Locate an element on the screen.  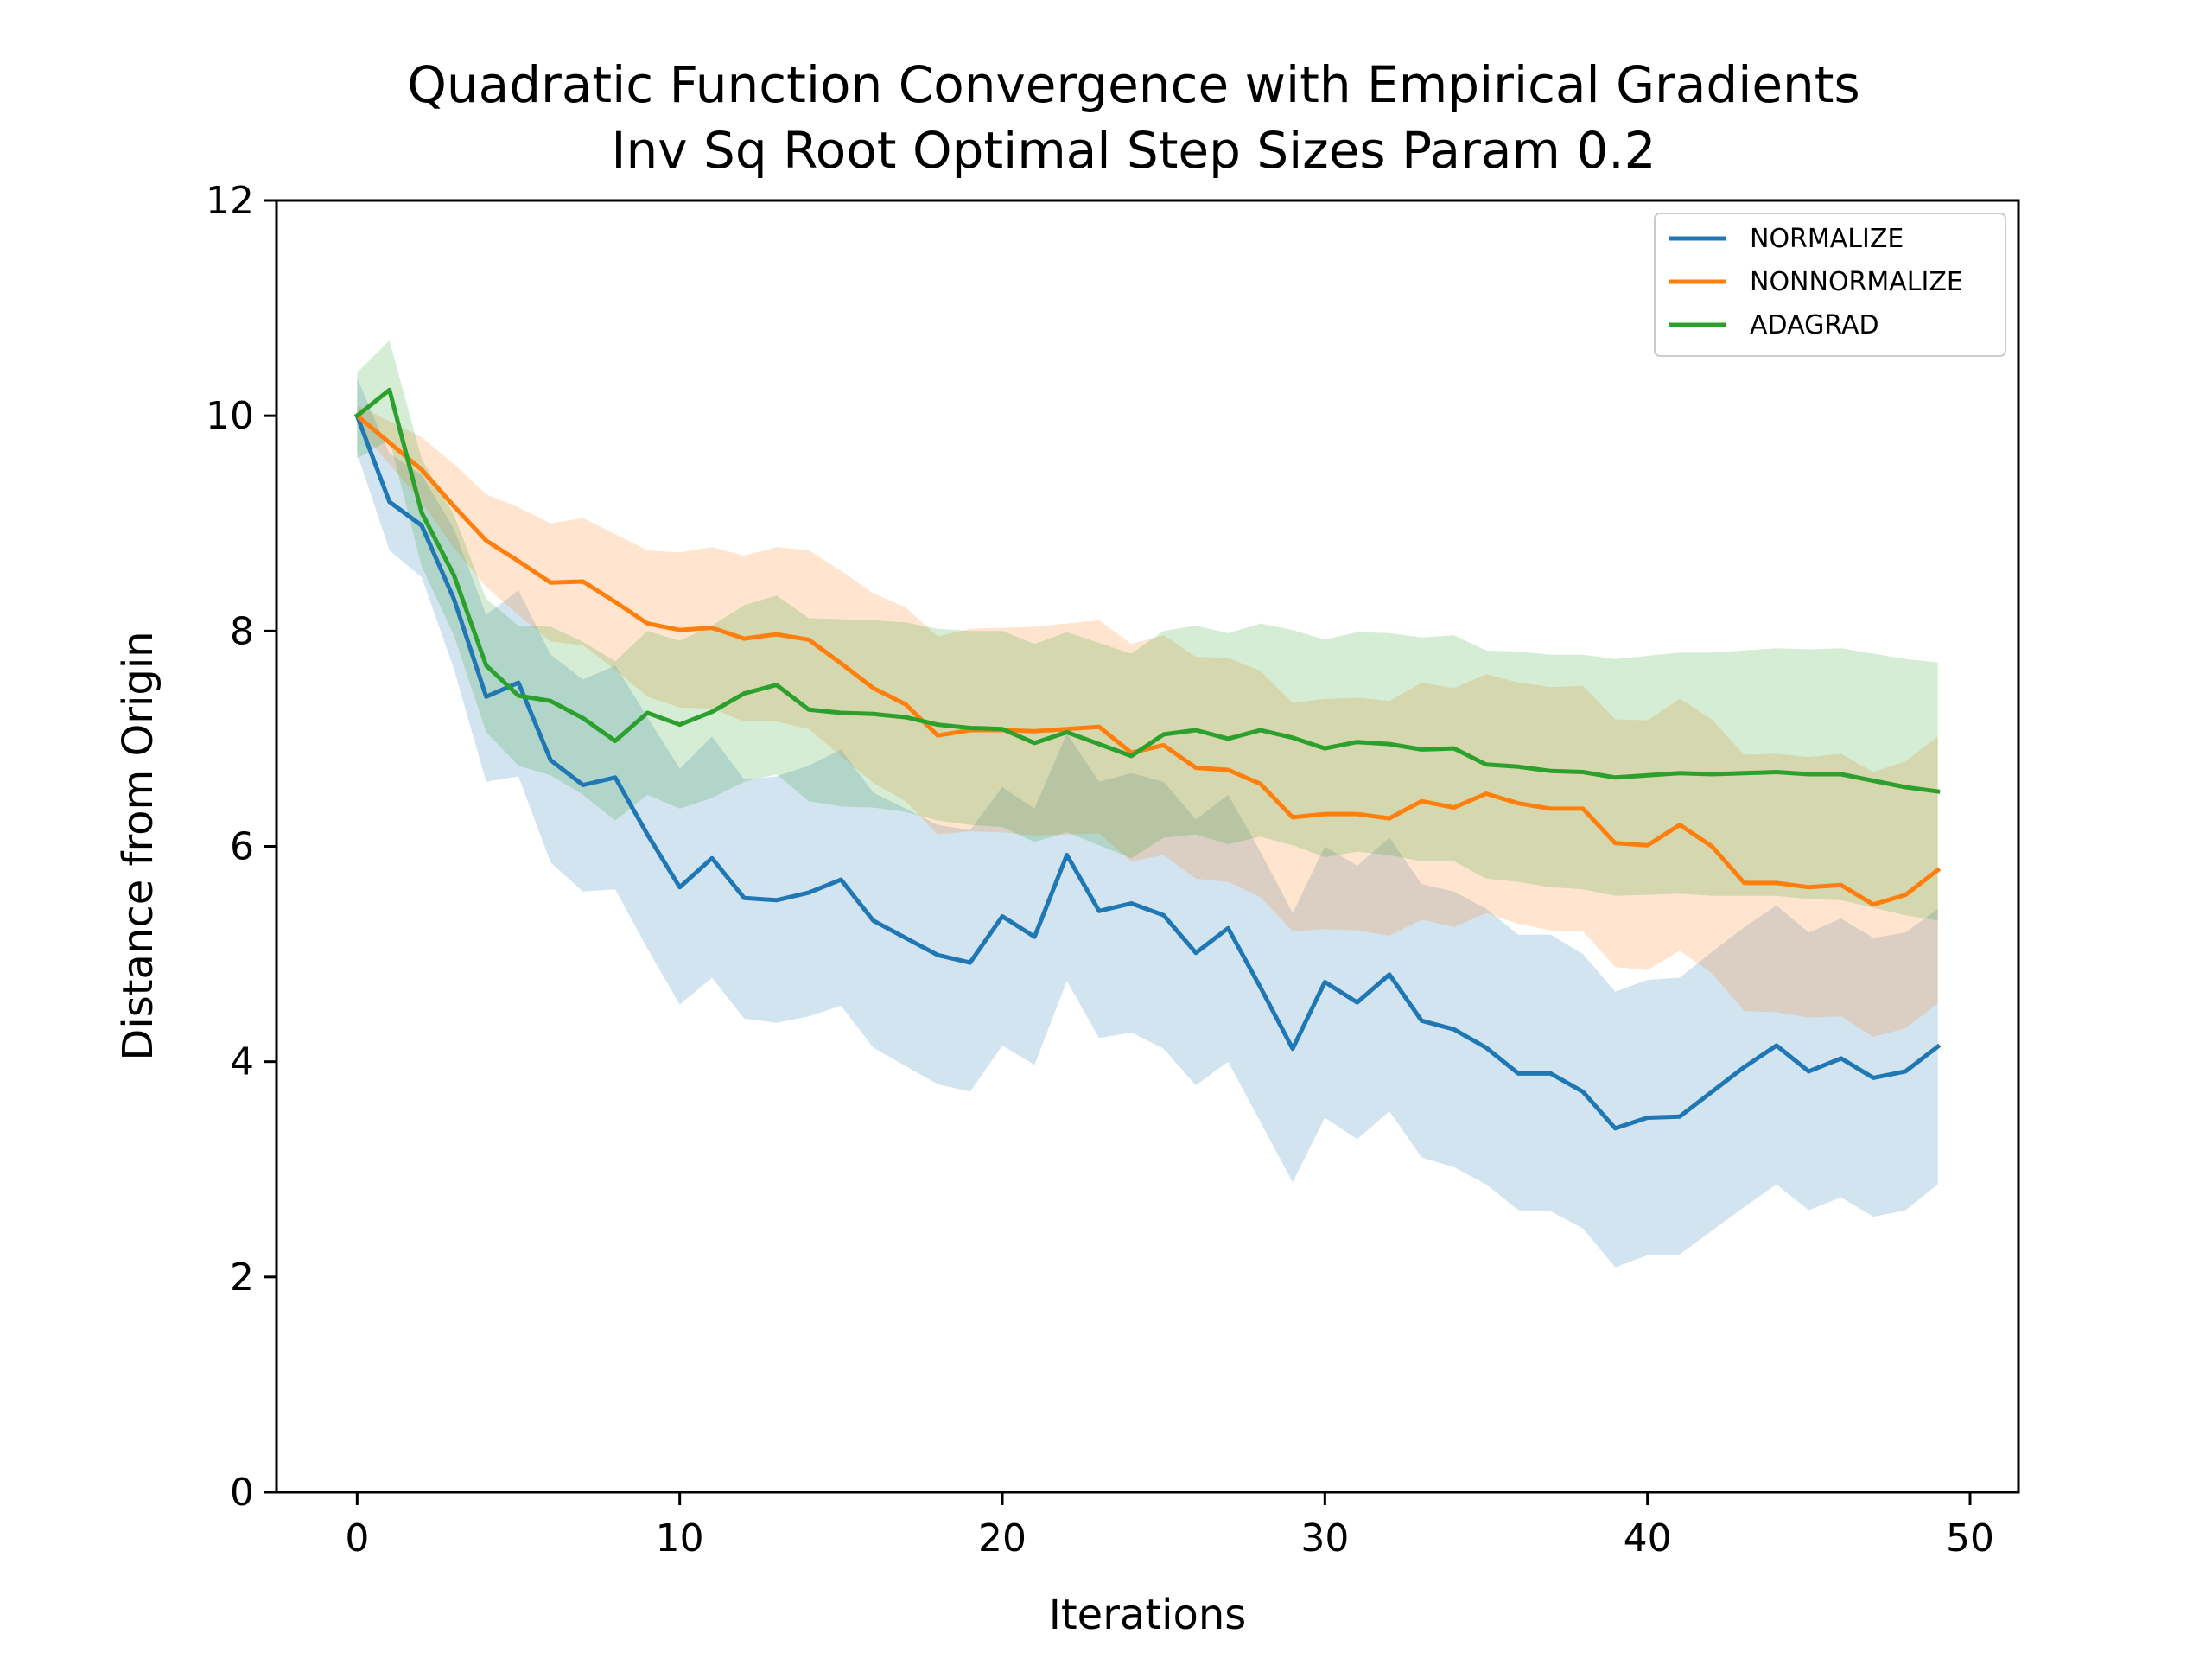
x-tick-label: 50 is located at coordinates (1970, 1538).